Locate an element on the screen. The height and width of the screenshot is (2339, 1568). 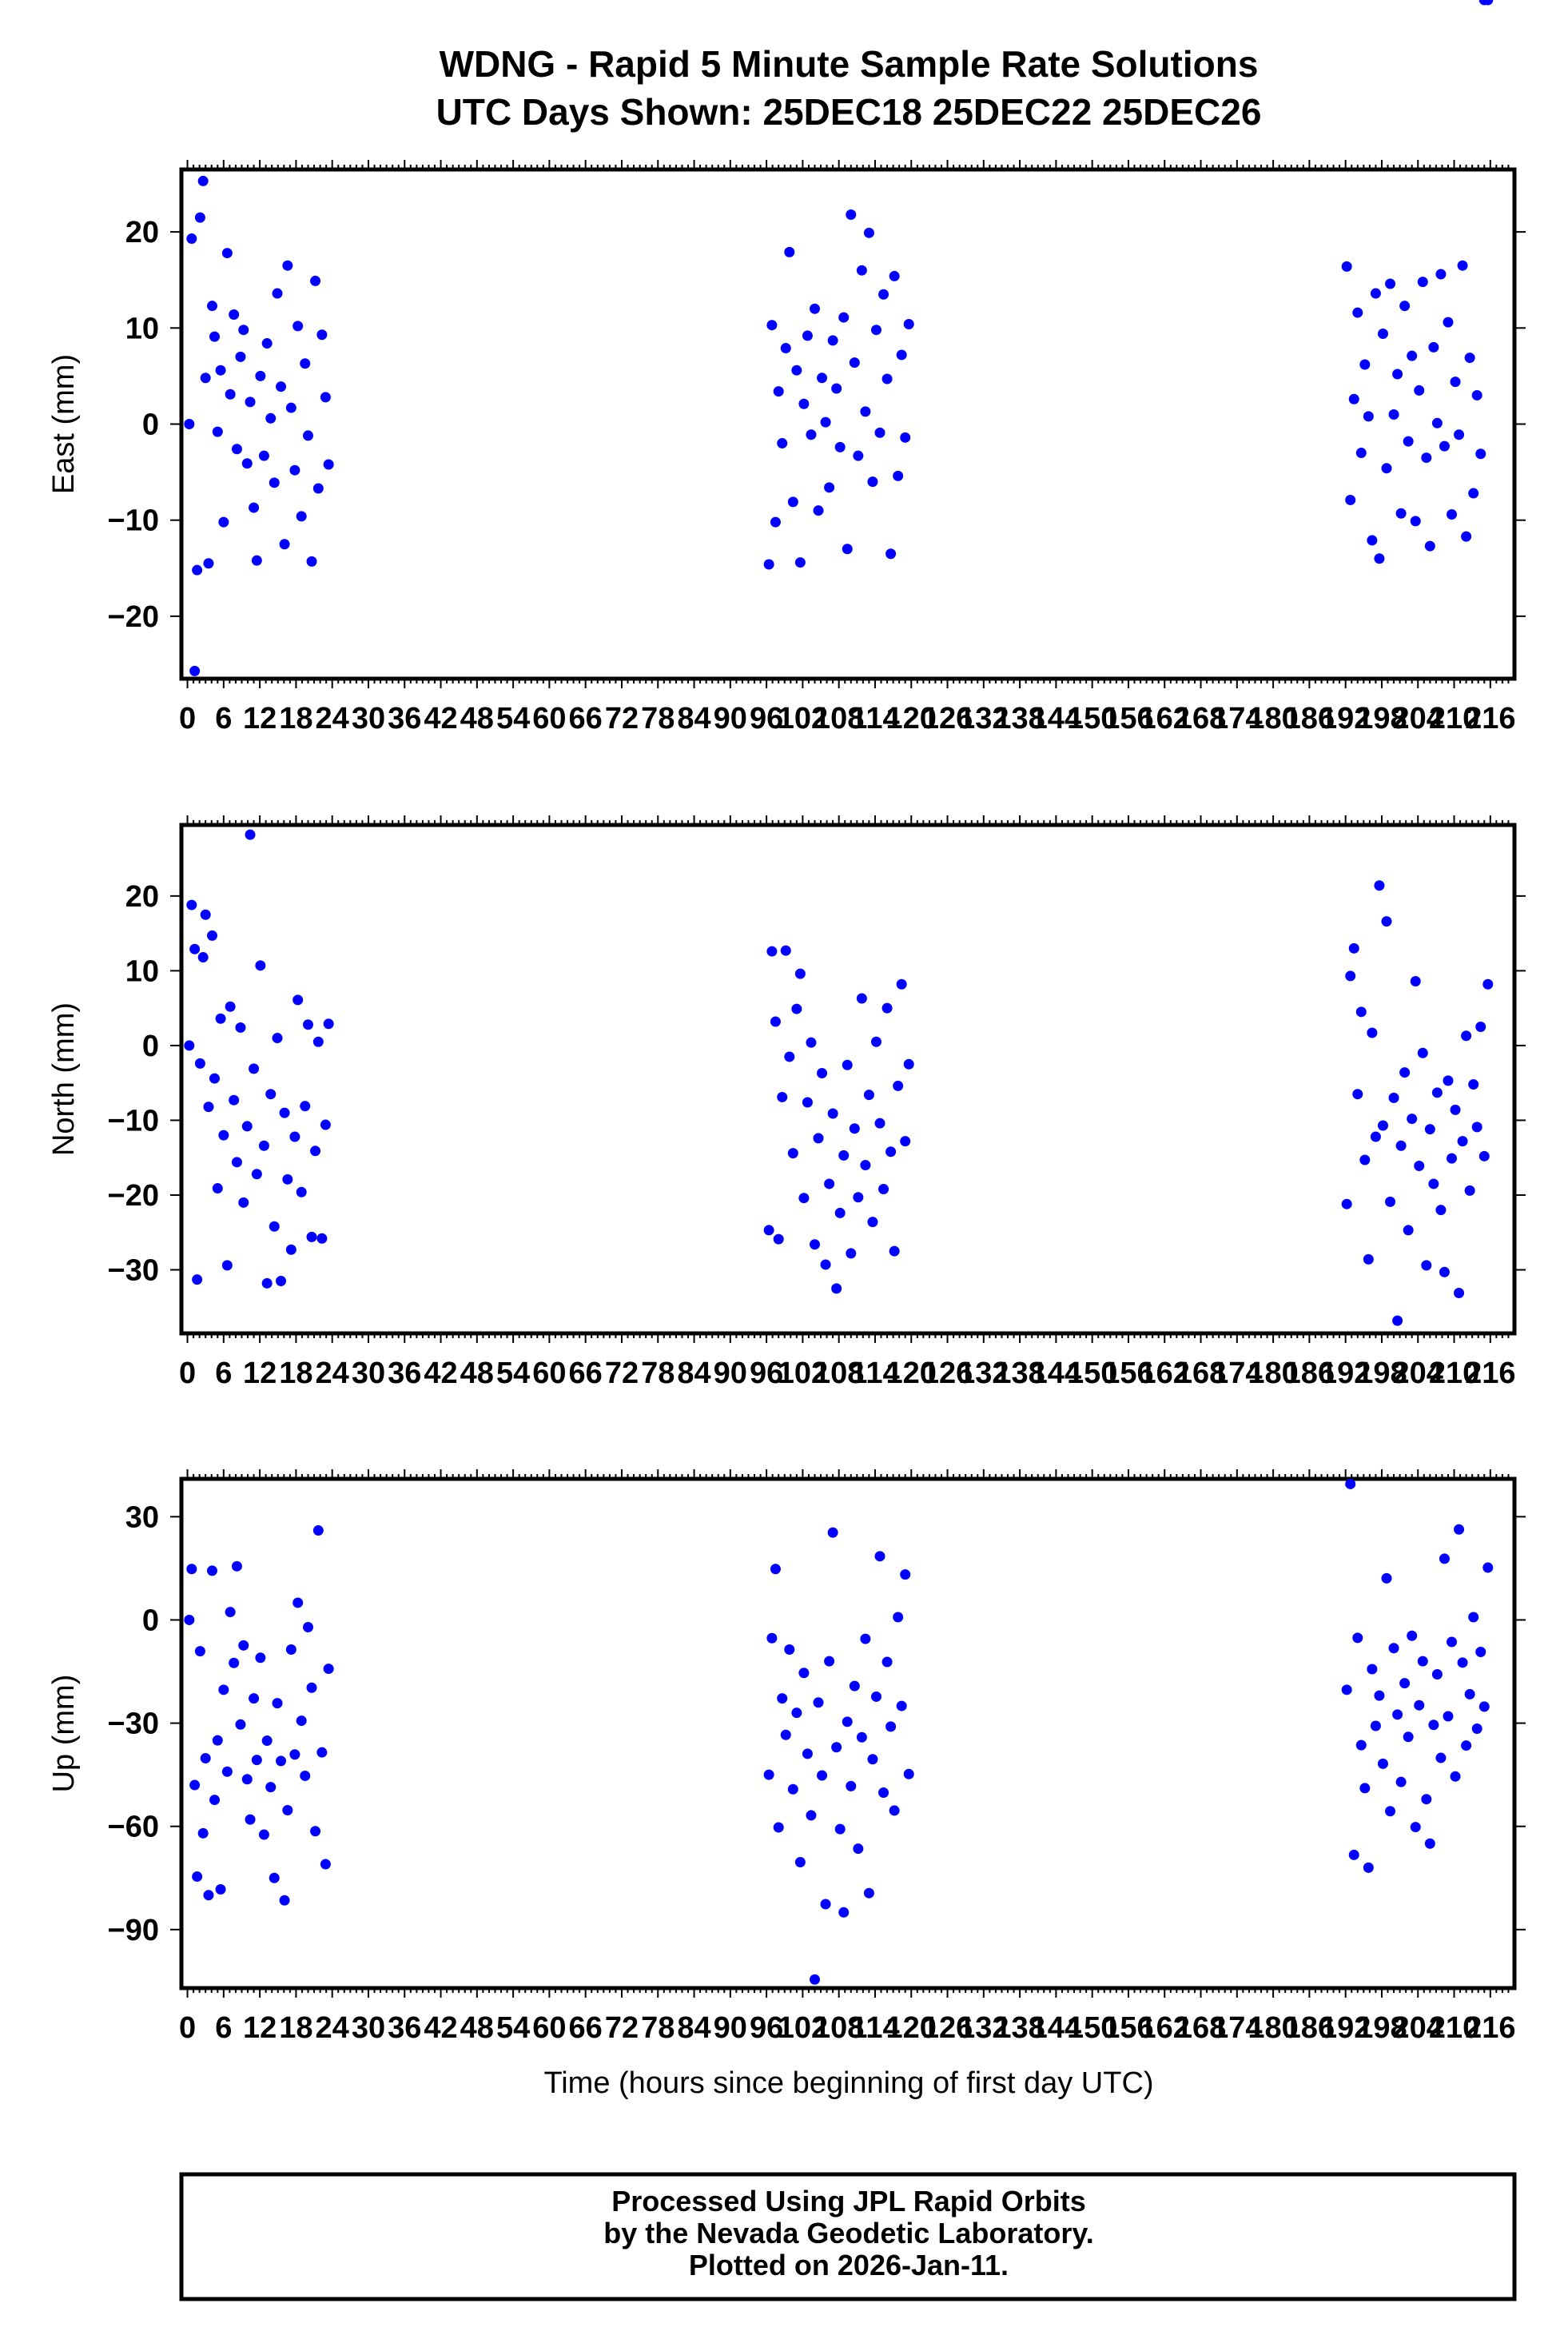
x-tick-label: 66 is located at coordinates (586, 2028).